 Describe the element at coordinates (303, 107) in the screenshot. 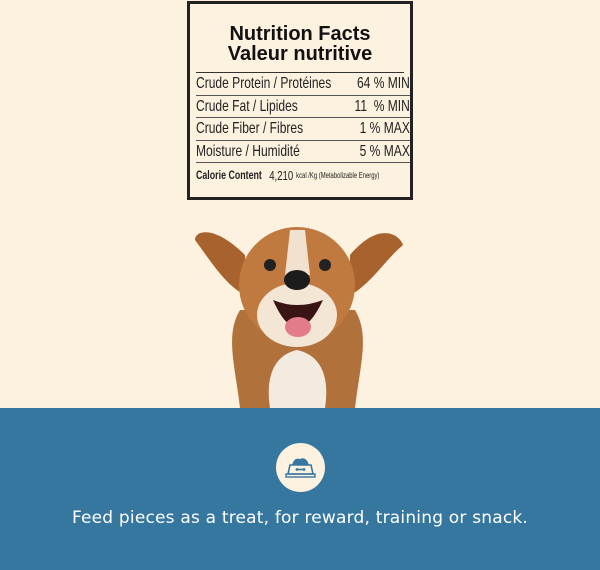

I see `nutrition-row: Crude Fat / Lipides 11 % MIN` at that location.